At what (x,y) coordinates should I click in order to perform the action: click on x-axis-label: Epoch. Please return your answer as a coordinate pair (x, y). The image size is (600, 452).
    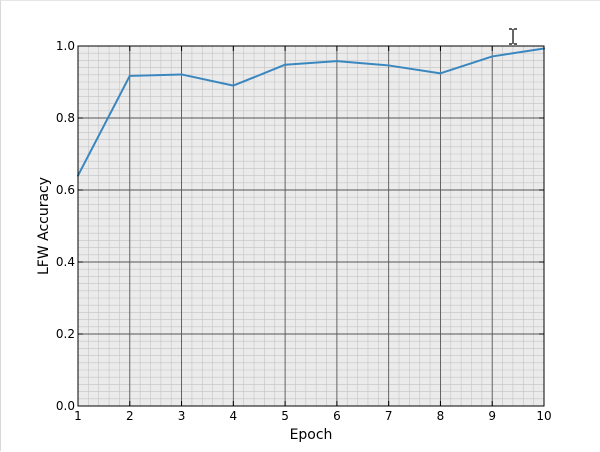
    Looking at the image, I should click on (311, 435).